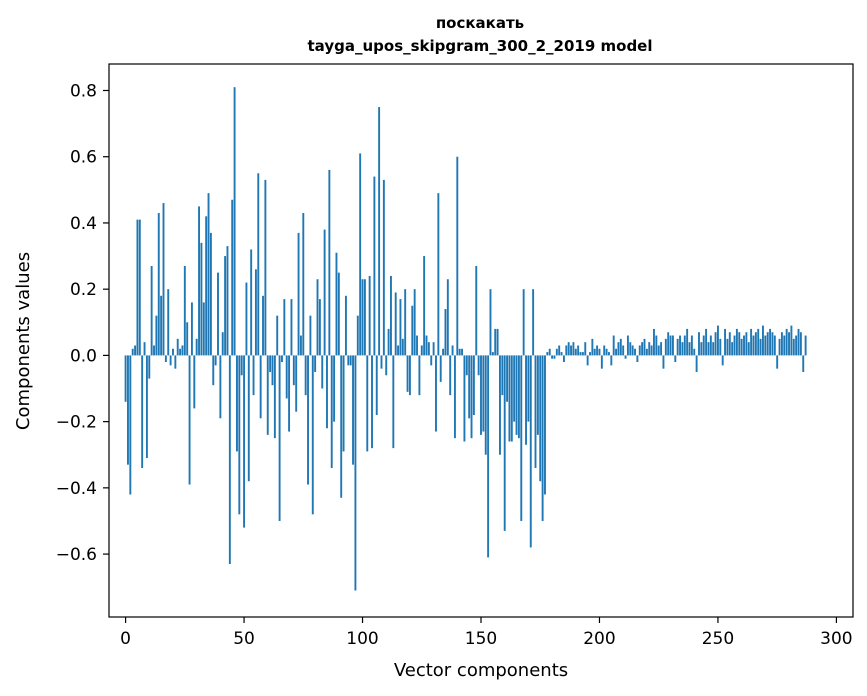 Image resolution: width=867 pixels, height=696 pixels. Describe the element at coordinates (480, 23) in the screenshot. I see `chart-title: поскакать` at that location.